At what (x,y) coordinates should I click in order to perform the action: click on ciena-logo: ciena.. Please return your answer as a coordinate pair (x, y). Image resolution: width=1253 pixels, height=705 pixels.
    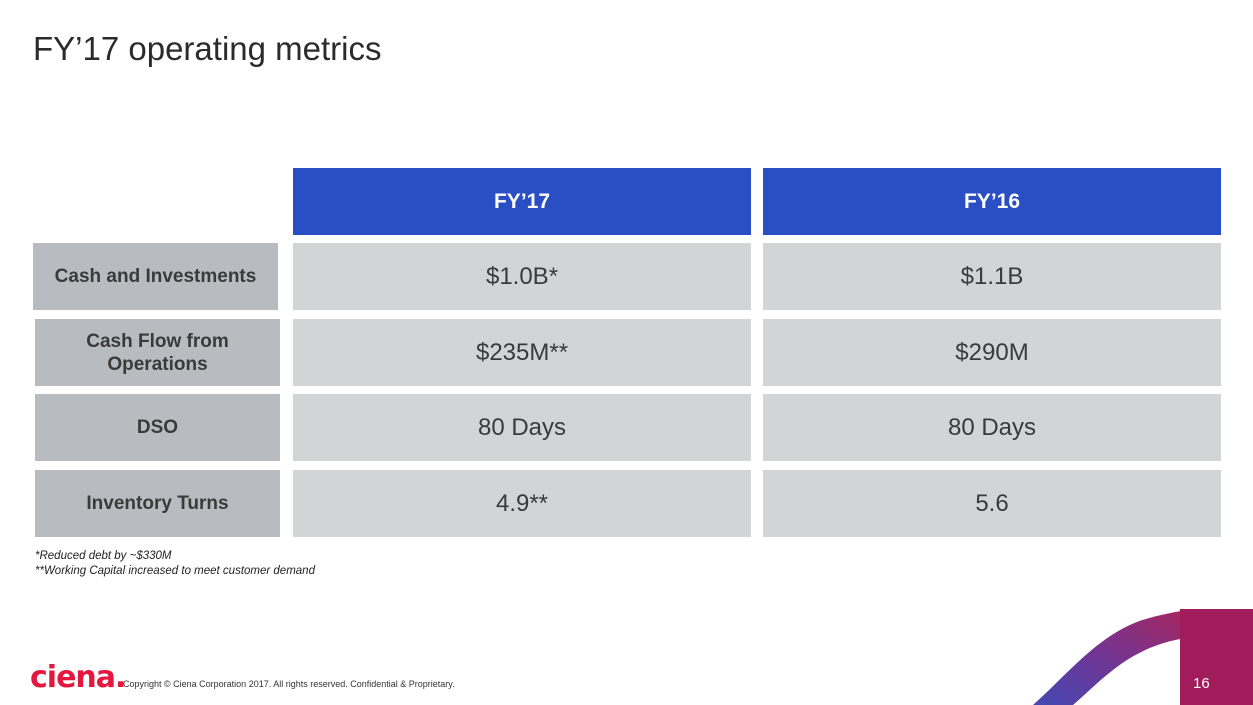
    Looking at the image, I should click on (78, 677).